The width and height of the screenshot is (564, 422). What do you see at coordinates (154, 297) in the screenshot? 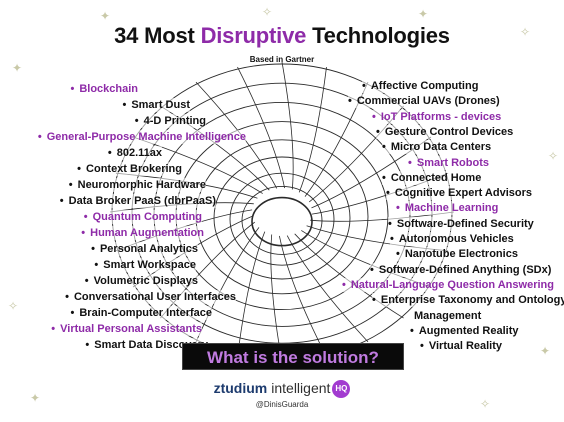
I see `technology-label: Conversational User Interfaces` at bounding box center [154, 297].